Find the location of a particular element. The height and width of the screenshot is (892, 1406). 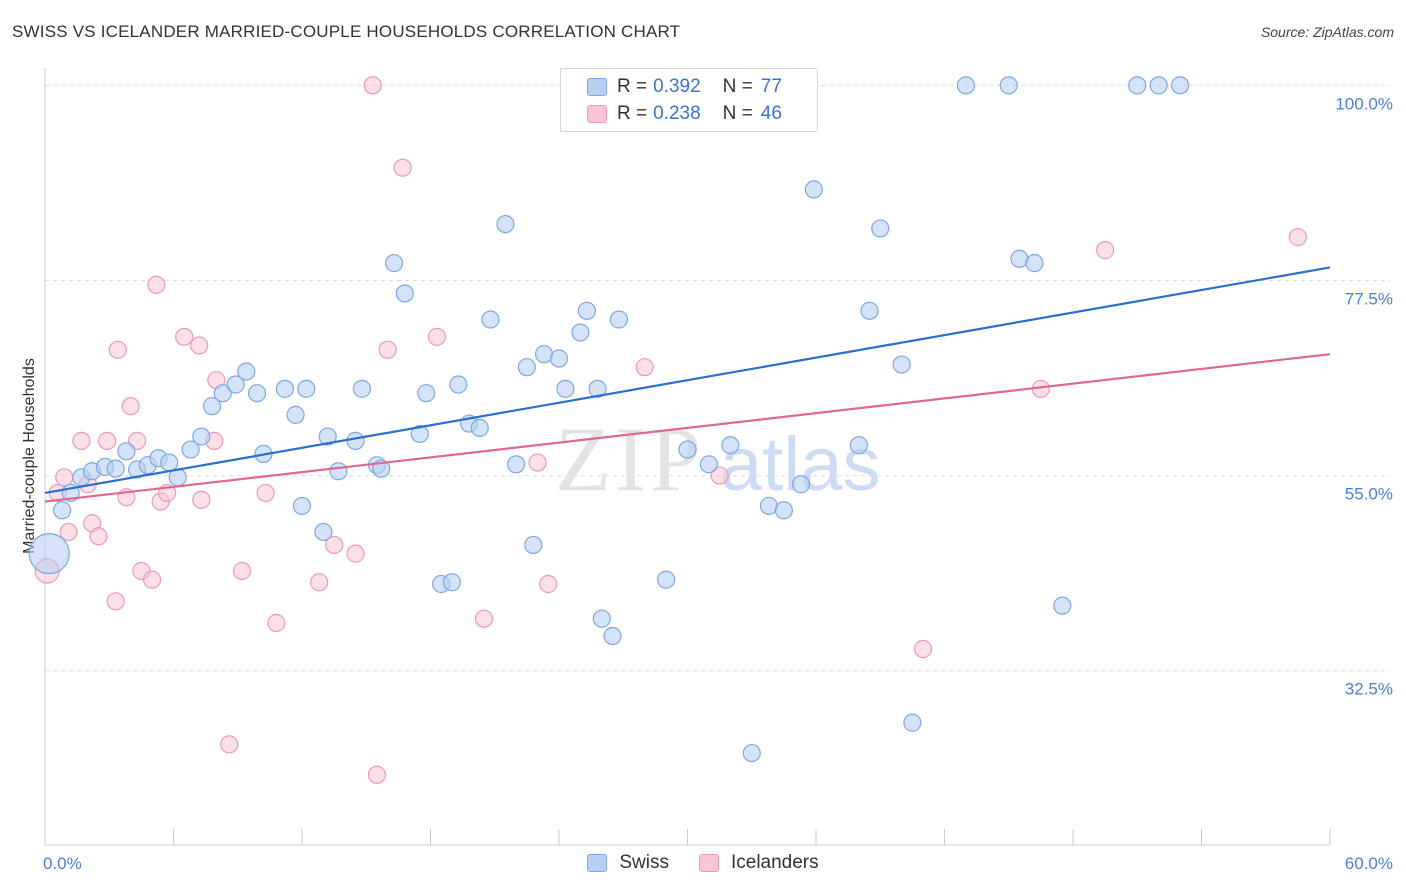

legend-ice-r-label: R = is located at coordinates (632, 113).